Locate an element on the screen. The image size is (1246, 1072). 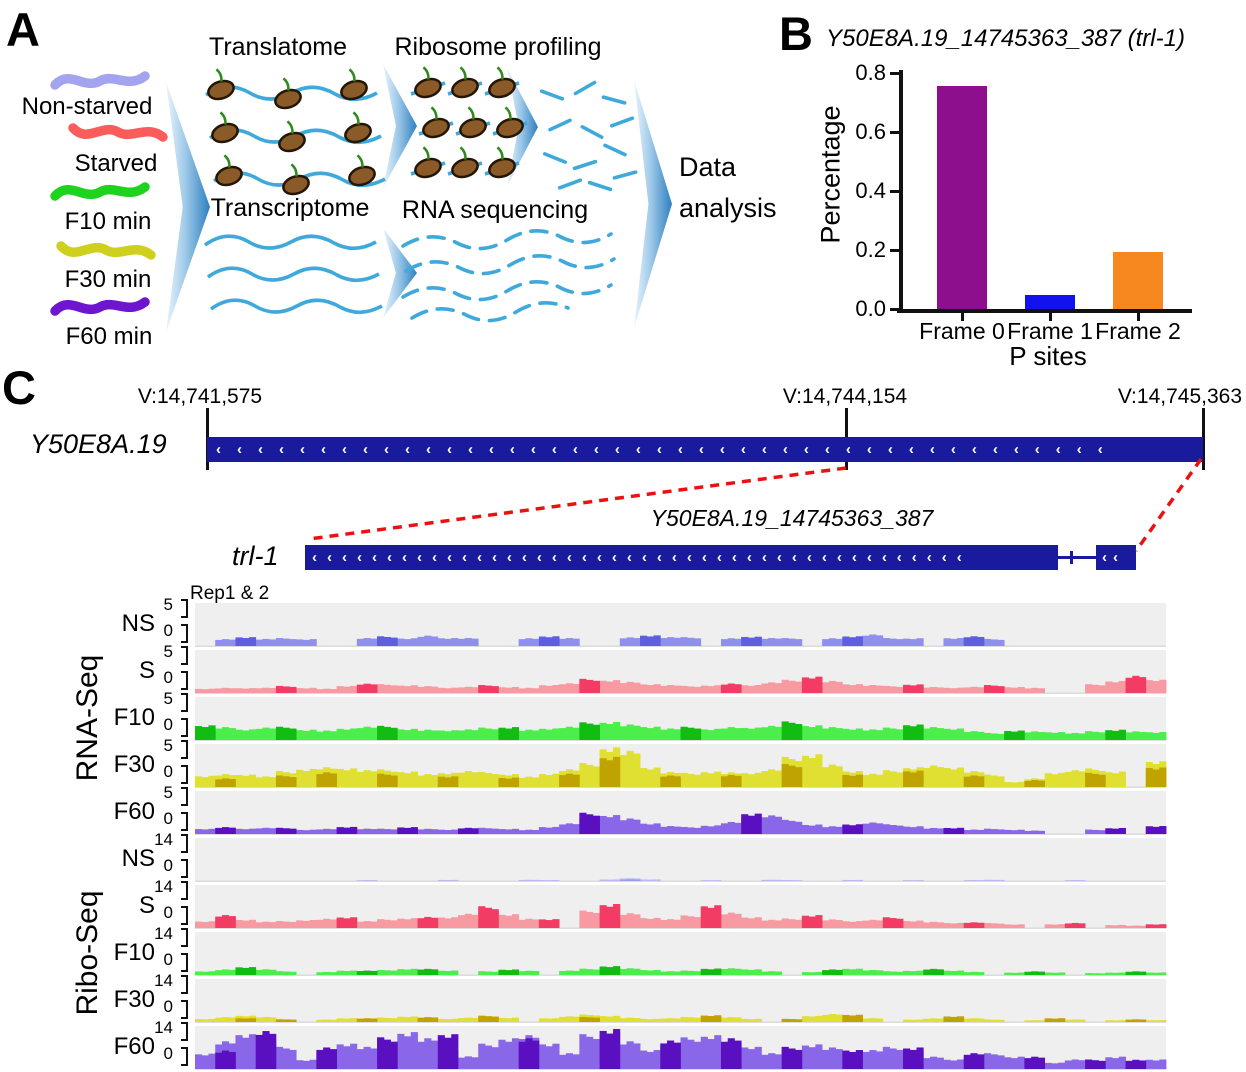
y-tick-label: 0.2 is located at coordinates (870, 249).